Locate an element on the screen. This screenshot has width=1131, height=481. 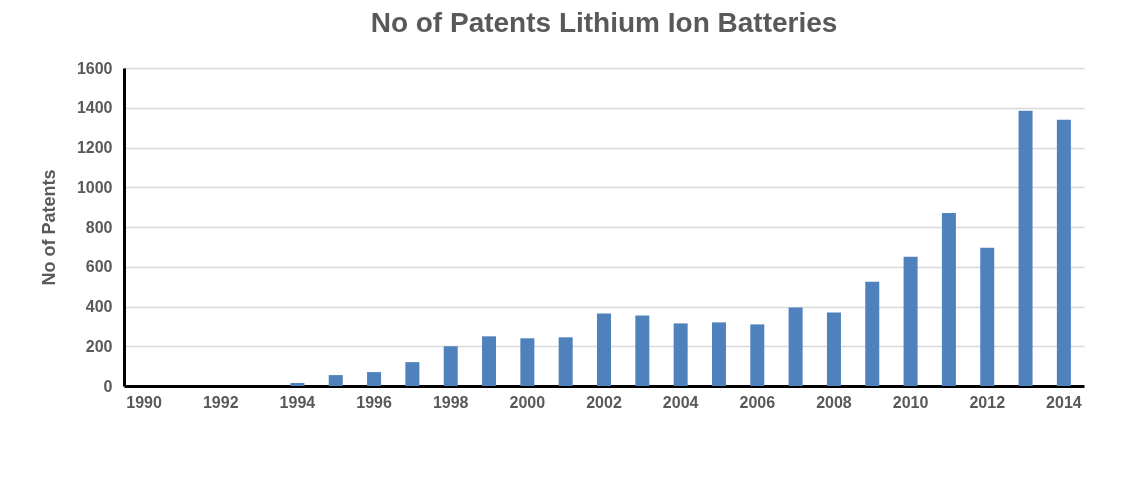
y-tick-label: 1400 is located at coordinates (94, 108).